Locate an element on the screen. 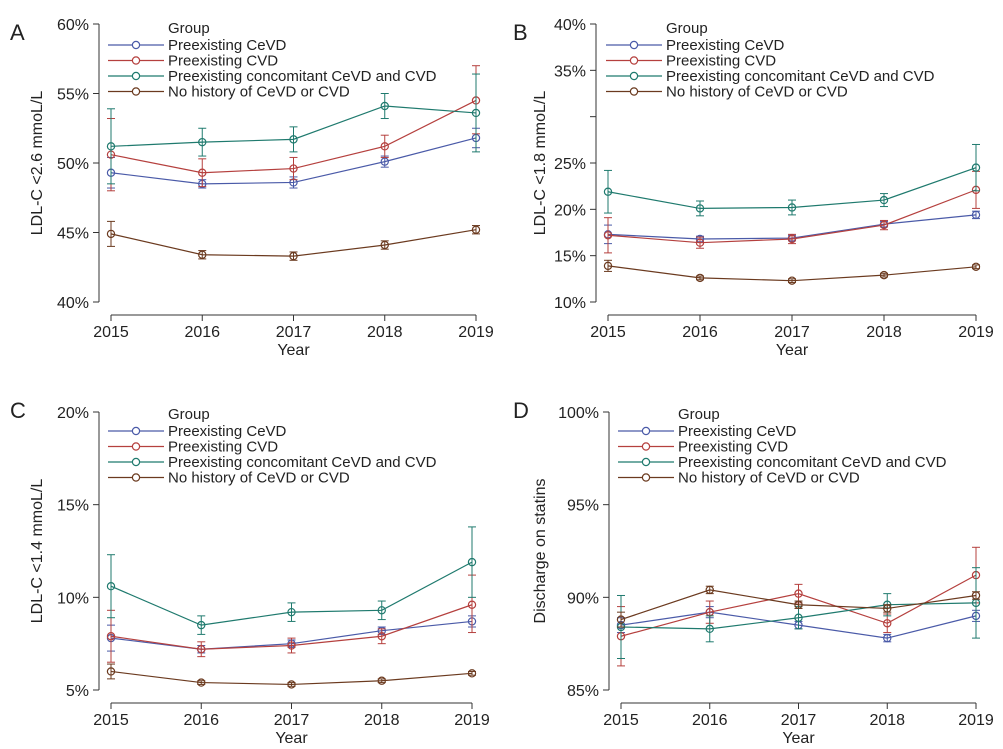 This screenshot has height=749, width=1003. series-preexisting-concomitant-cevd-and-cvd is located at coordinates (293, 129).